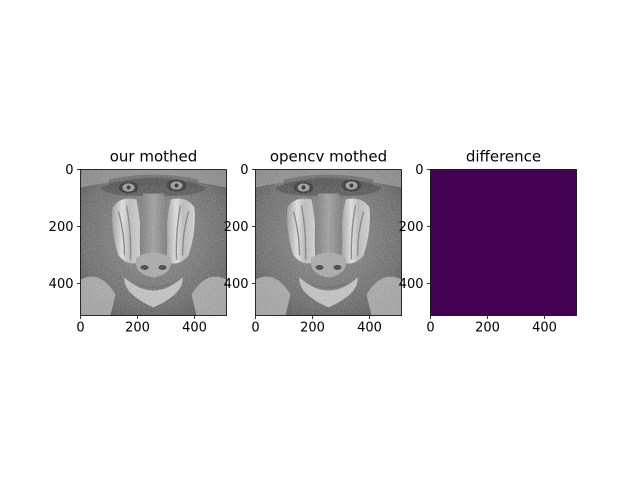 The height and width of the screenshot is (480, 640). Describe the element at coordinates (544, 328) in the screenshot. I see `difference-x-tick-label: 400` at that location.